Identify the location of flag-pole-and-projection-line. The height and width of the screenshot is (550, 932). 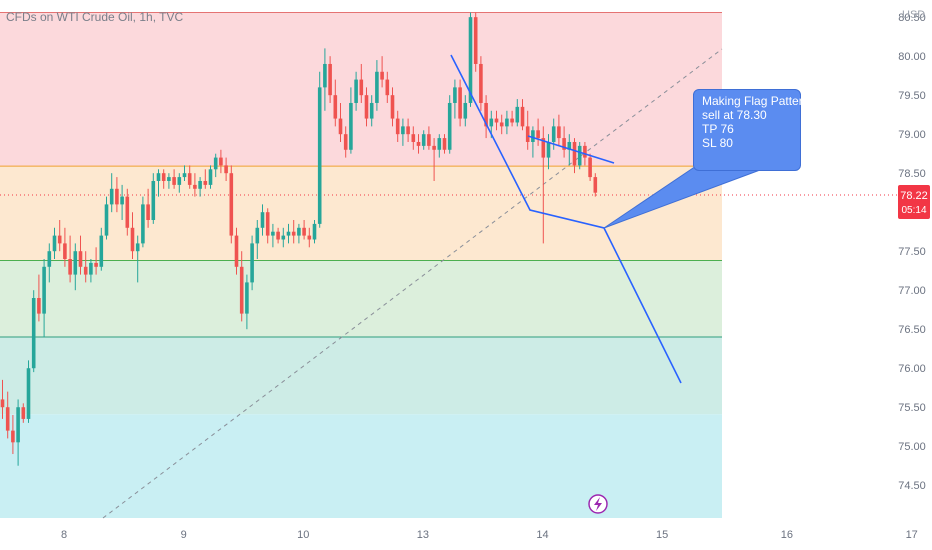
(566, 219).